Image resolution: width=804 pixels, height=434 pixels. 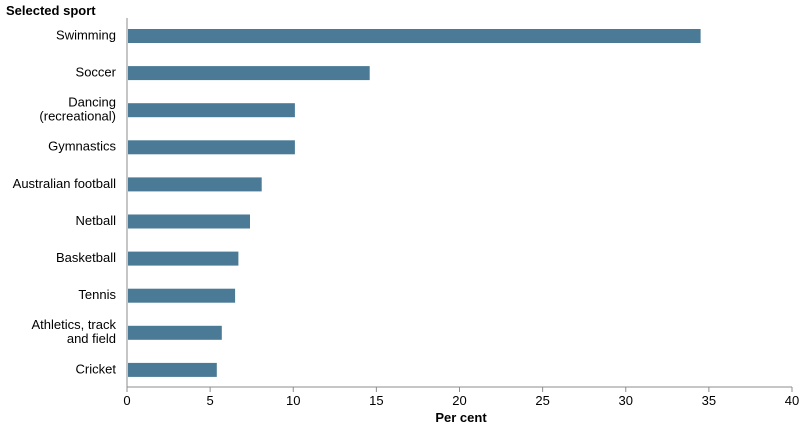 I want to click on category-label: Dancing, so click(x=92, y=102).